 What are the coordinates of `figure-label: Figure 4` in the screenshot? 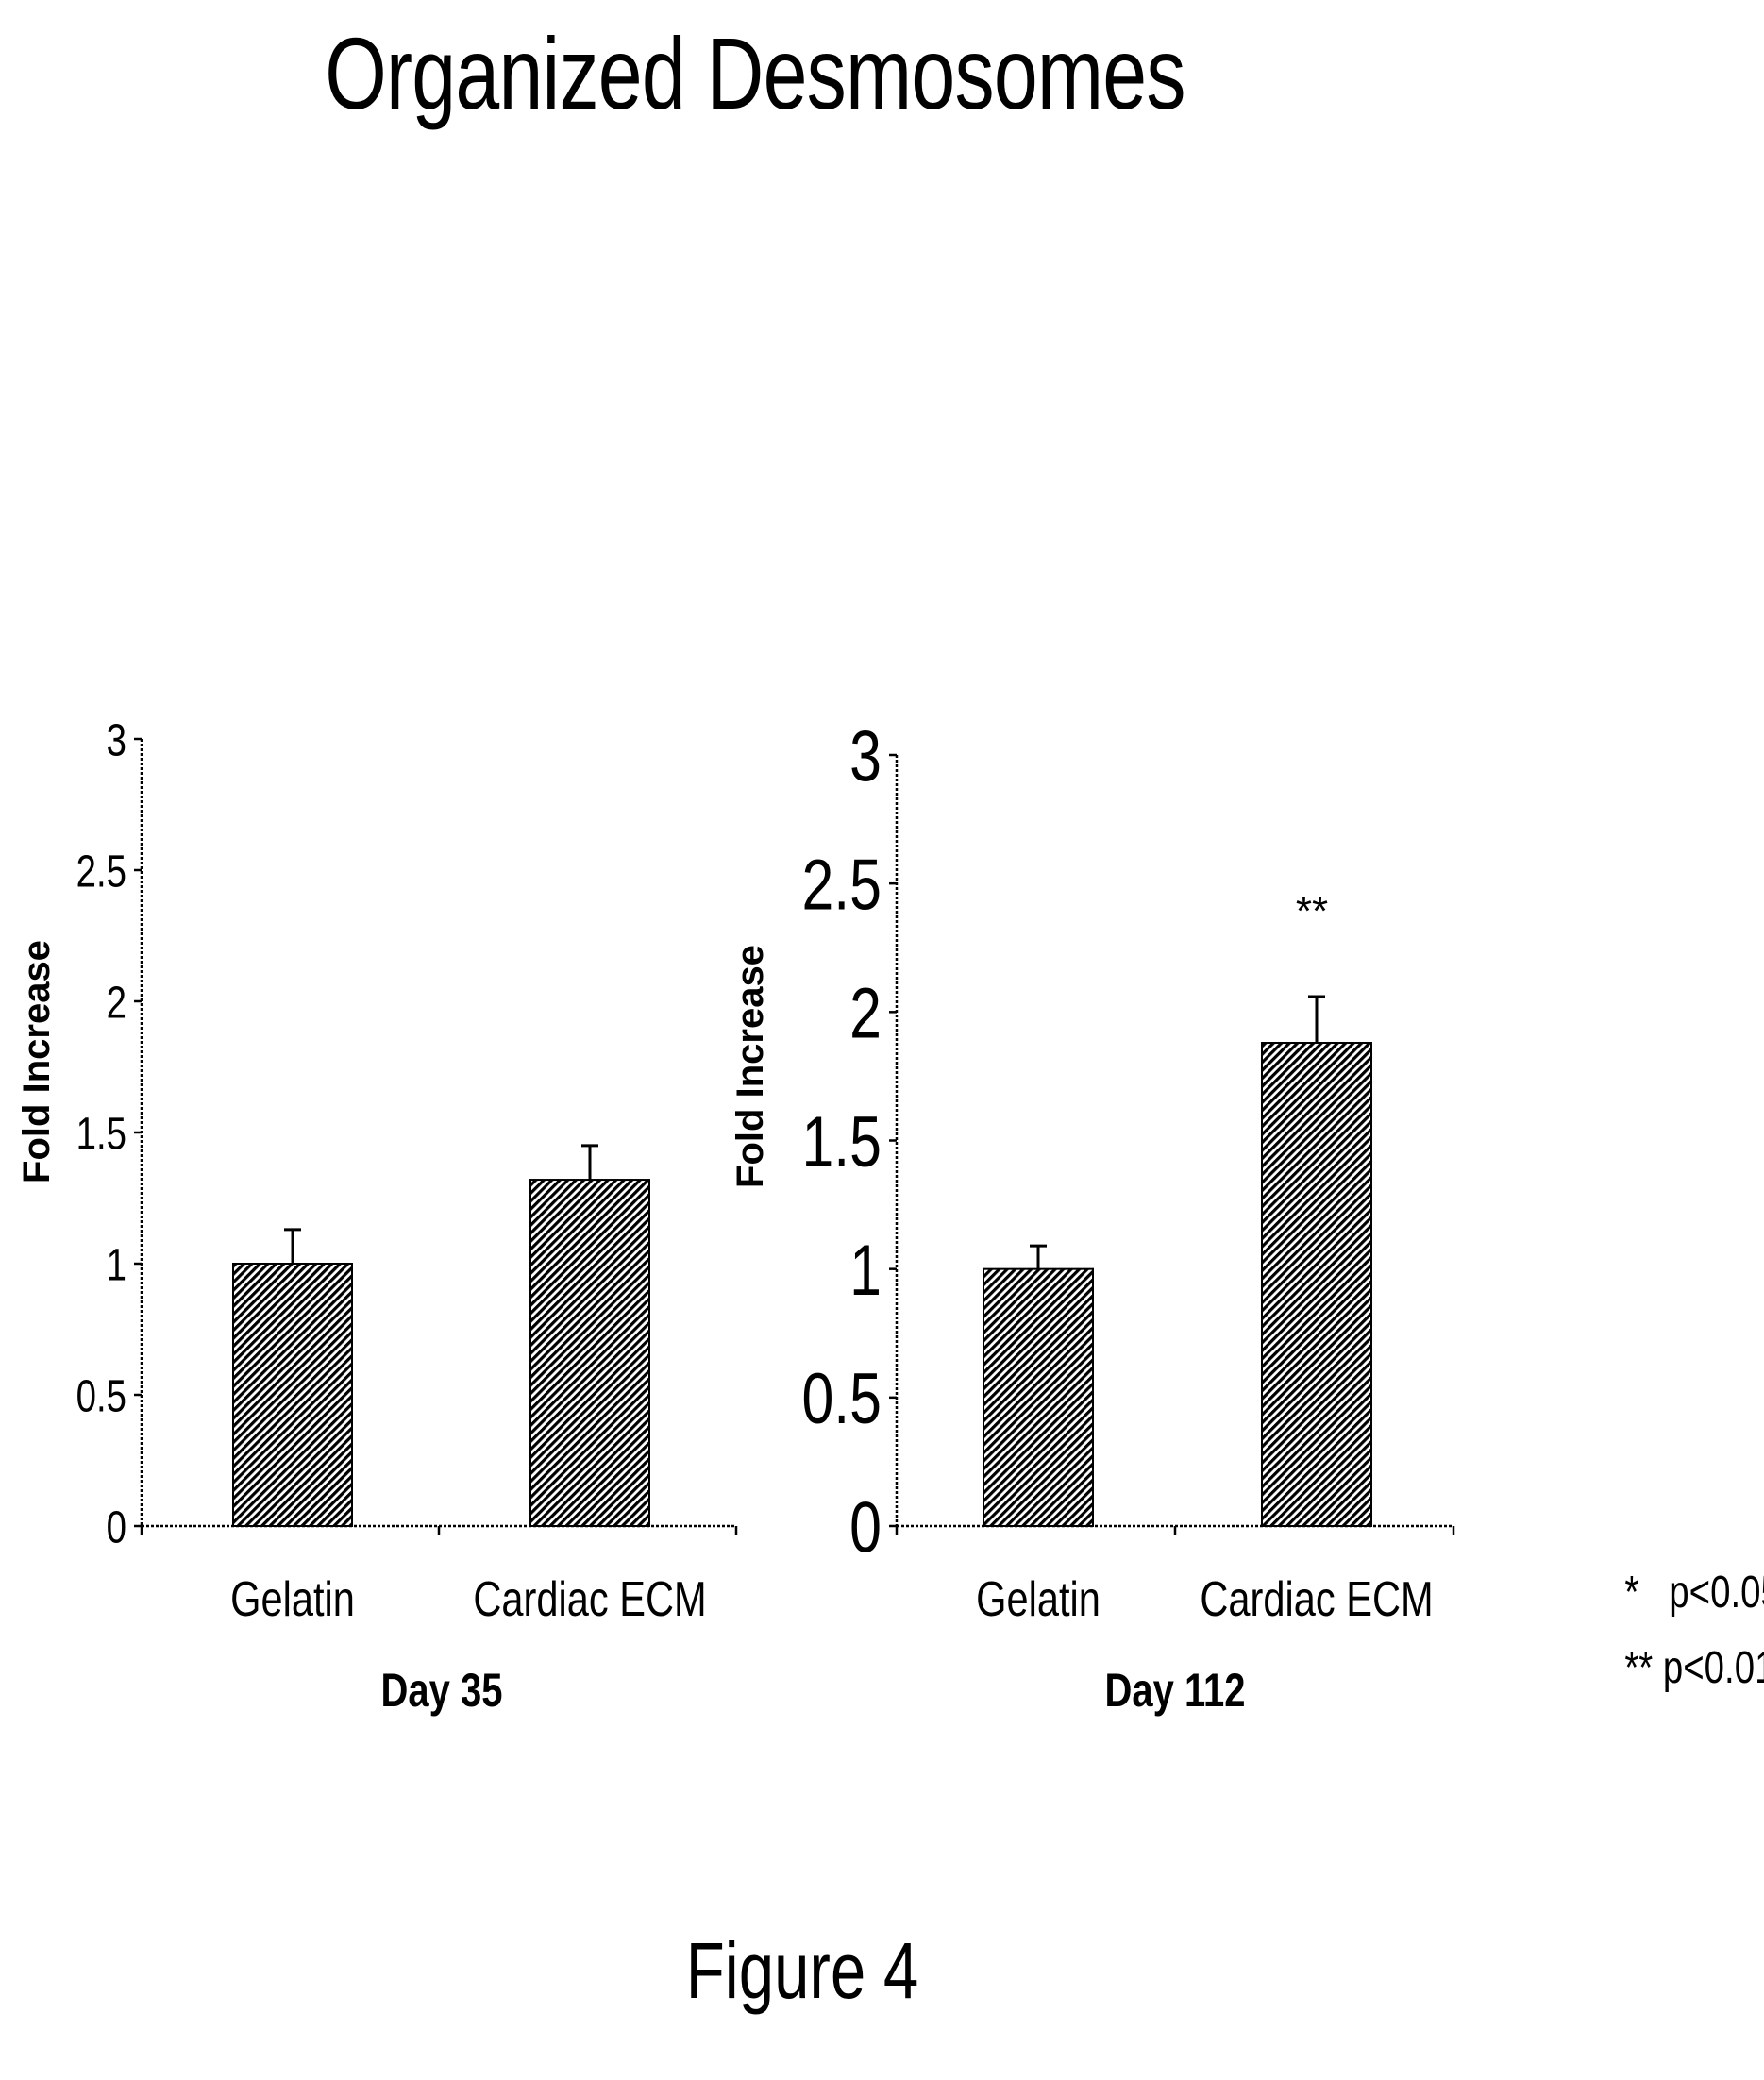 It's located at (802, 1970).